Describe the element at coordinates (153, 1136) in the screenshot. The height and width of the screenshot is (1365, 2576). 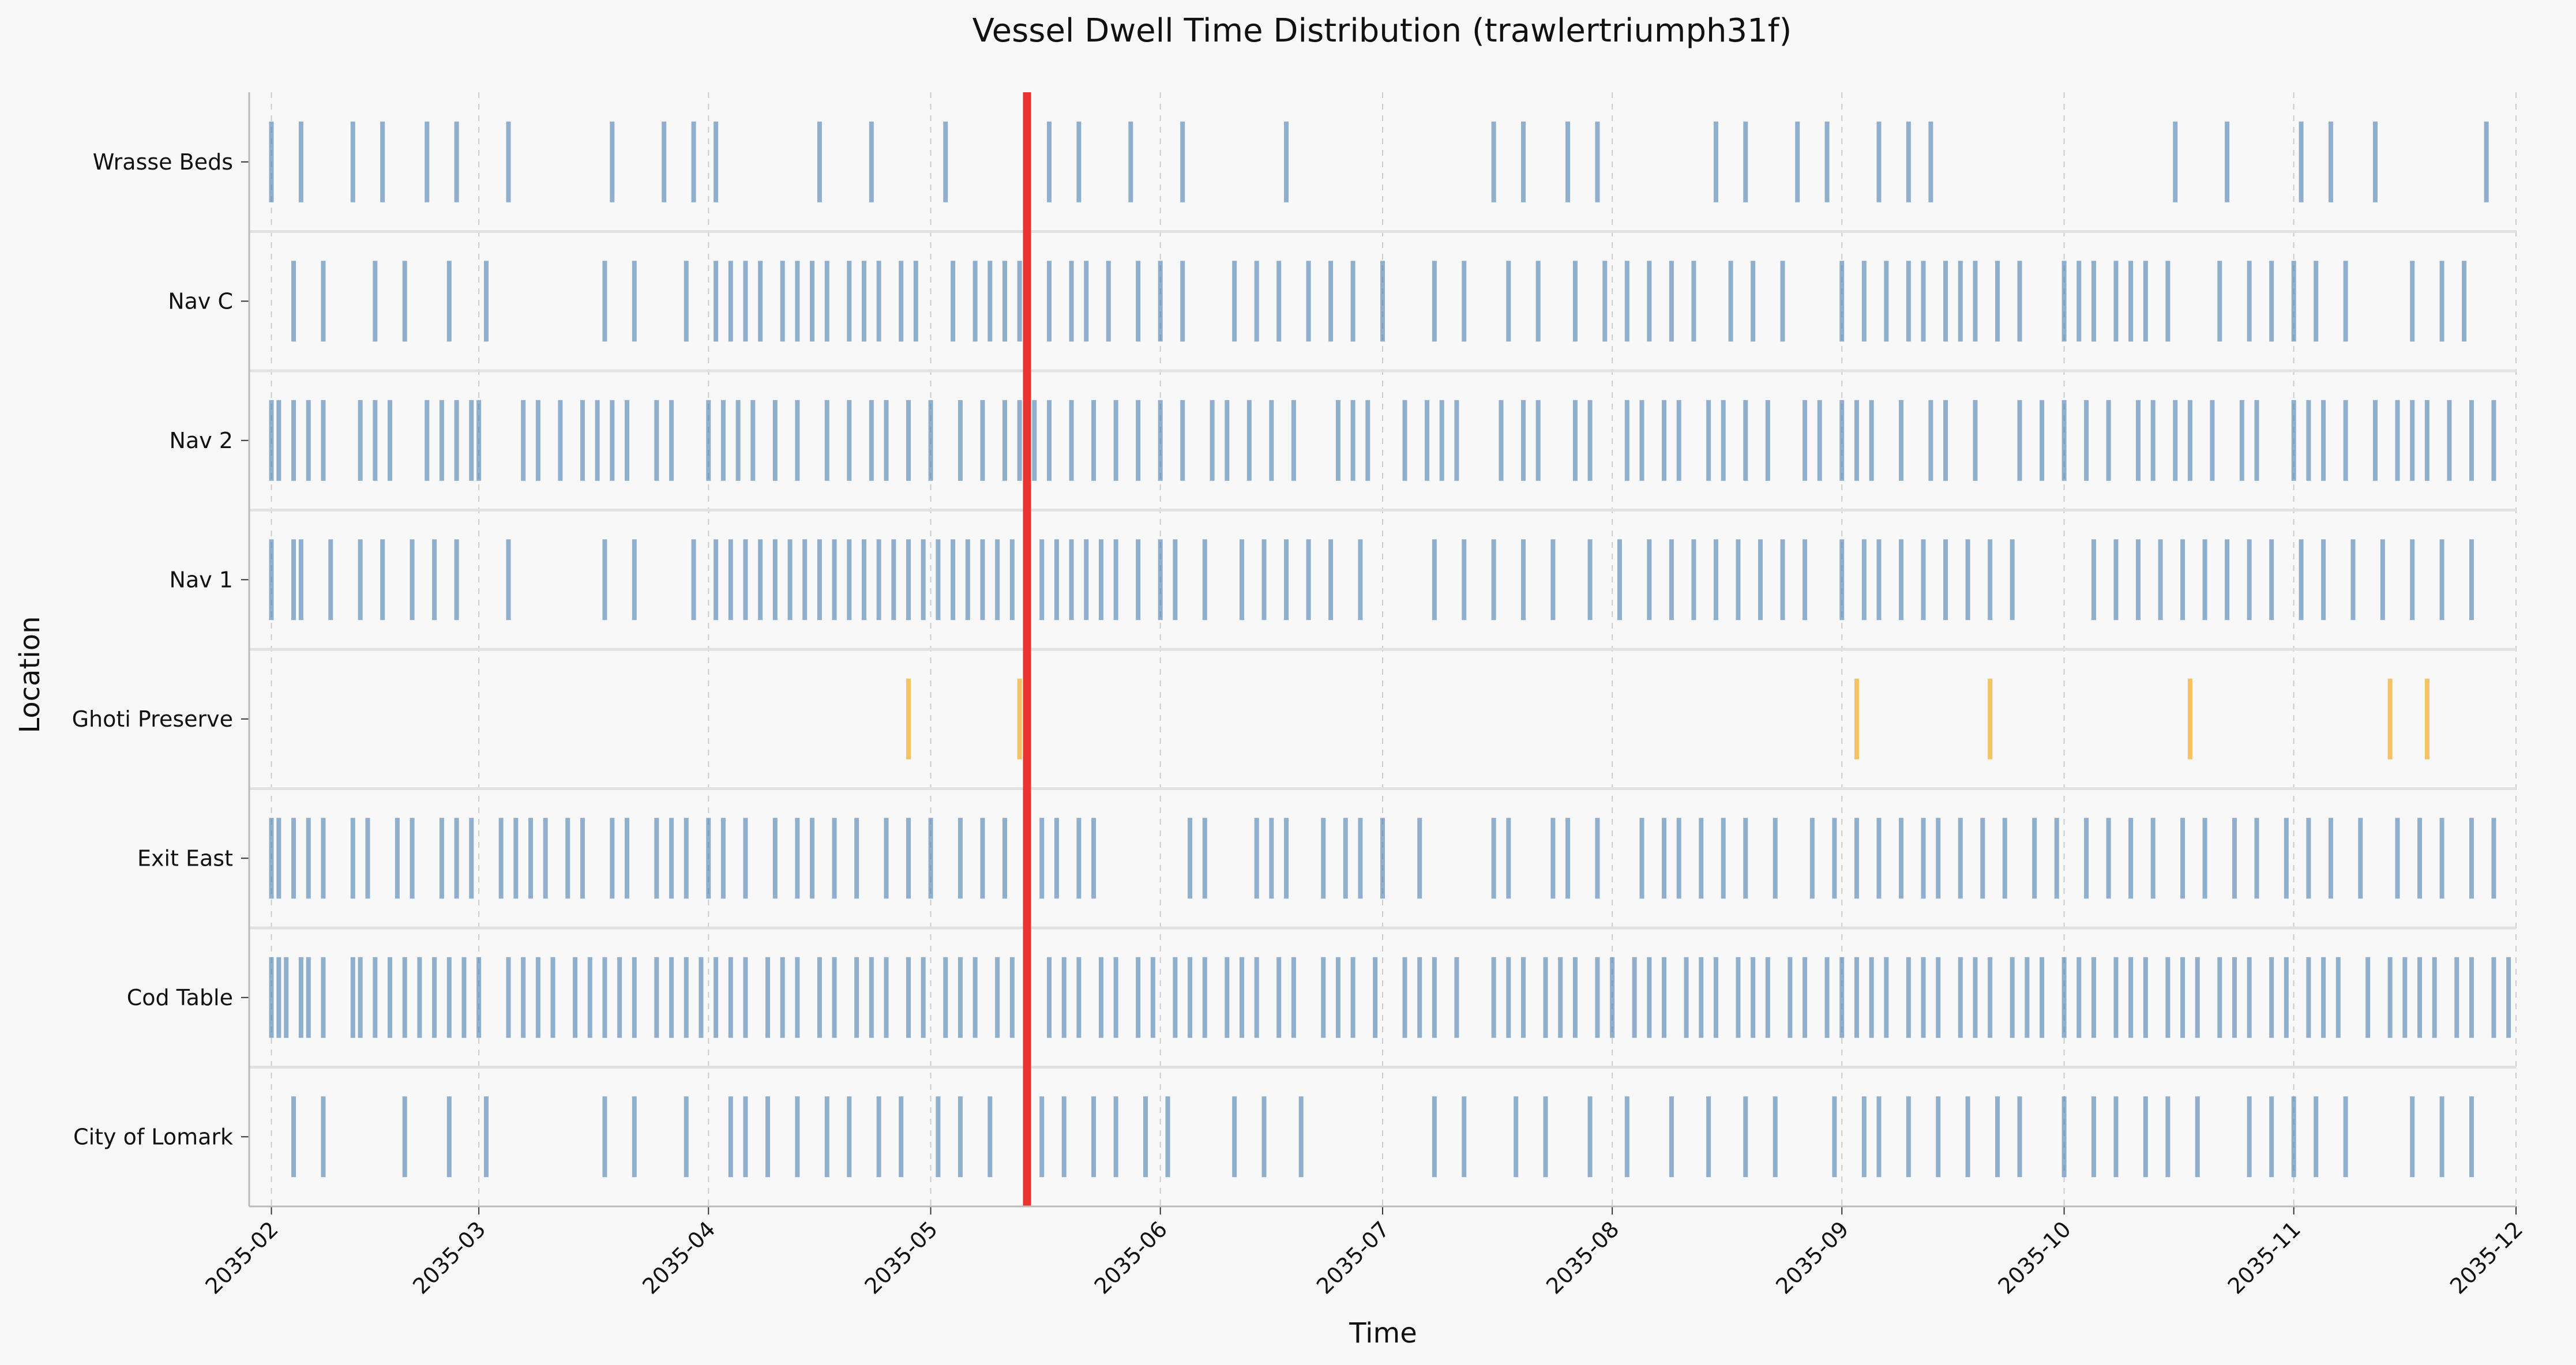
I see `y-tick-label: City of Lomark` at that location.